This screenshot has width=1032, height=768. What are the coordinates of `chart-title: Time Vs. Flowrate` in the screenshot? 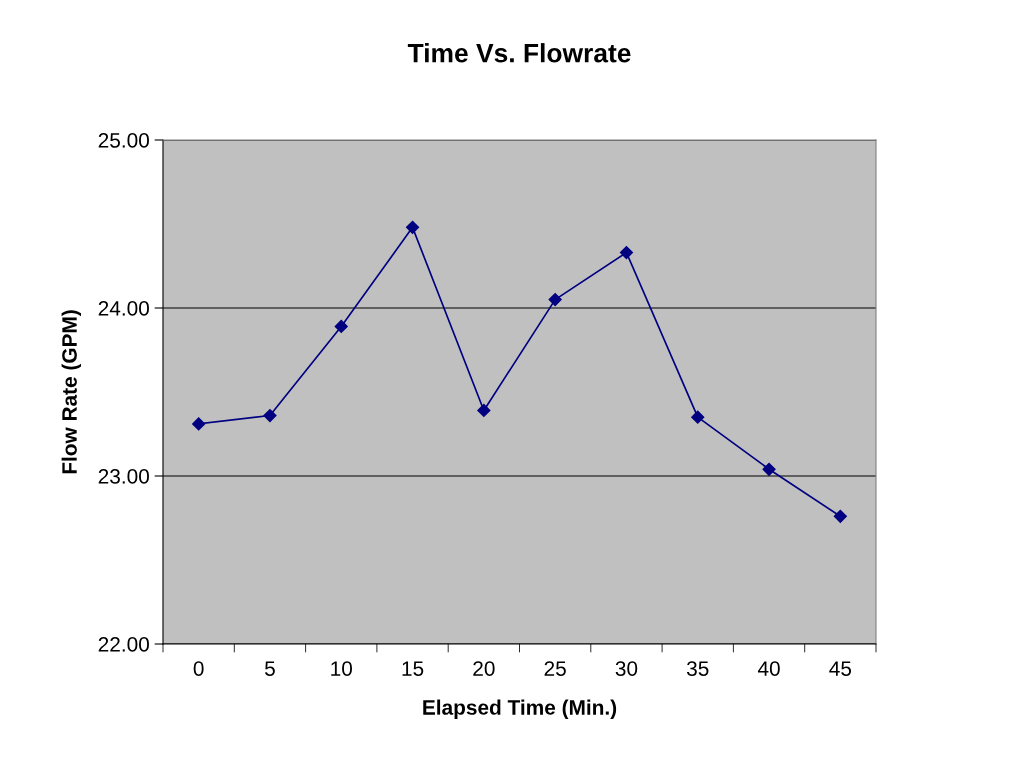 It's located at (519, 53).